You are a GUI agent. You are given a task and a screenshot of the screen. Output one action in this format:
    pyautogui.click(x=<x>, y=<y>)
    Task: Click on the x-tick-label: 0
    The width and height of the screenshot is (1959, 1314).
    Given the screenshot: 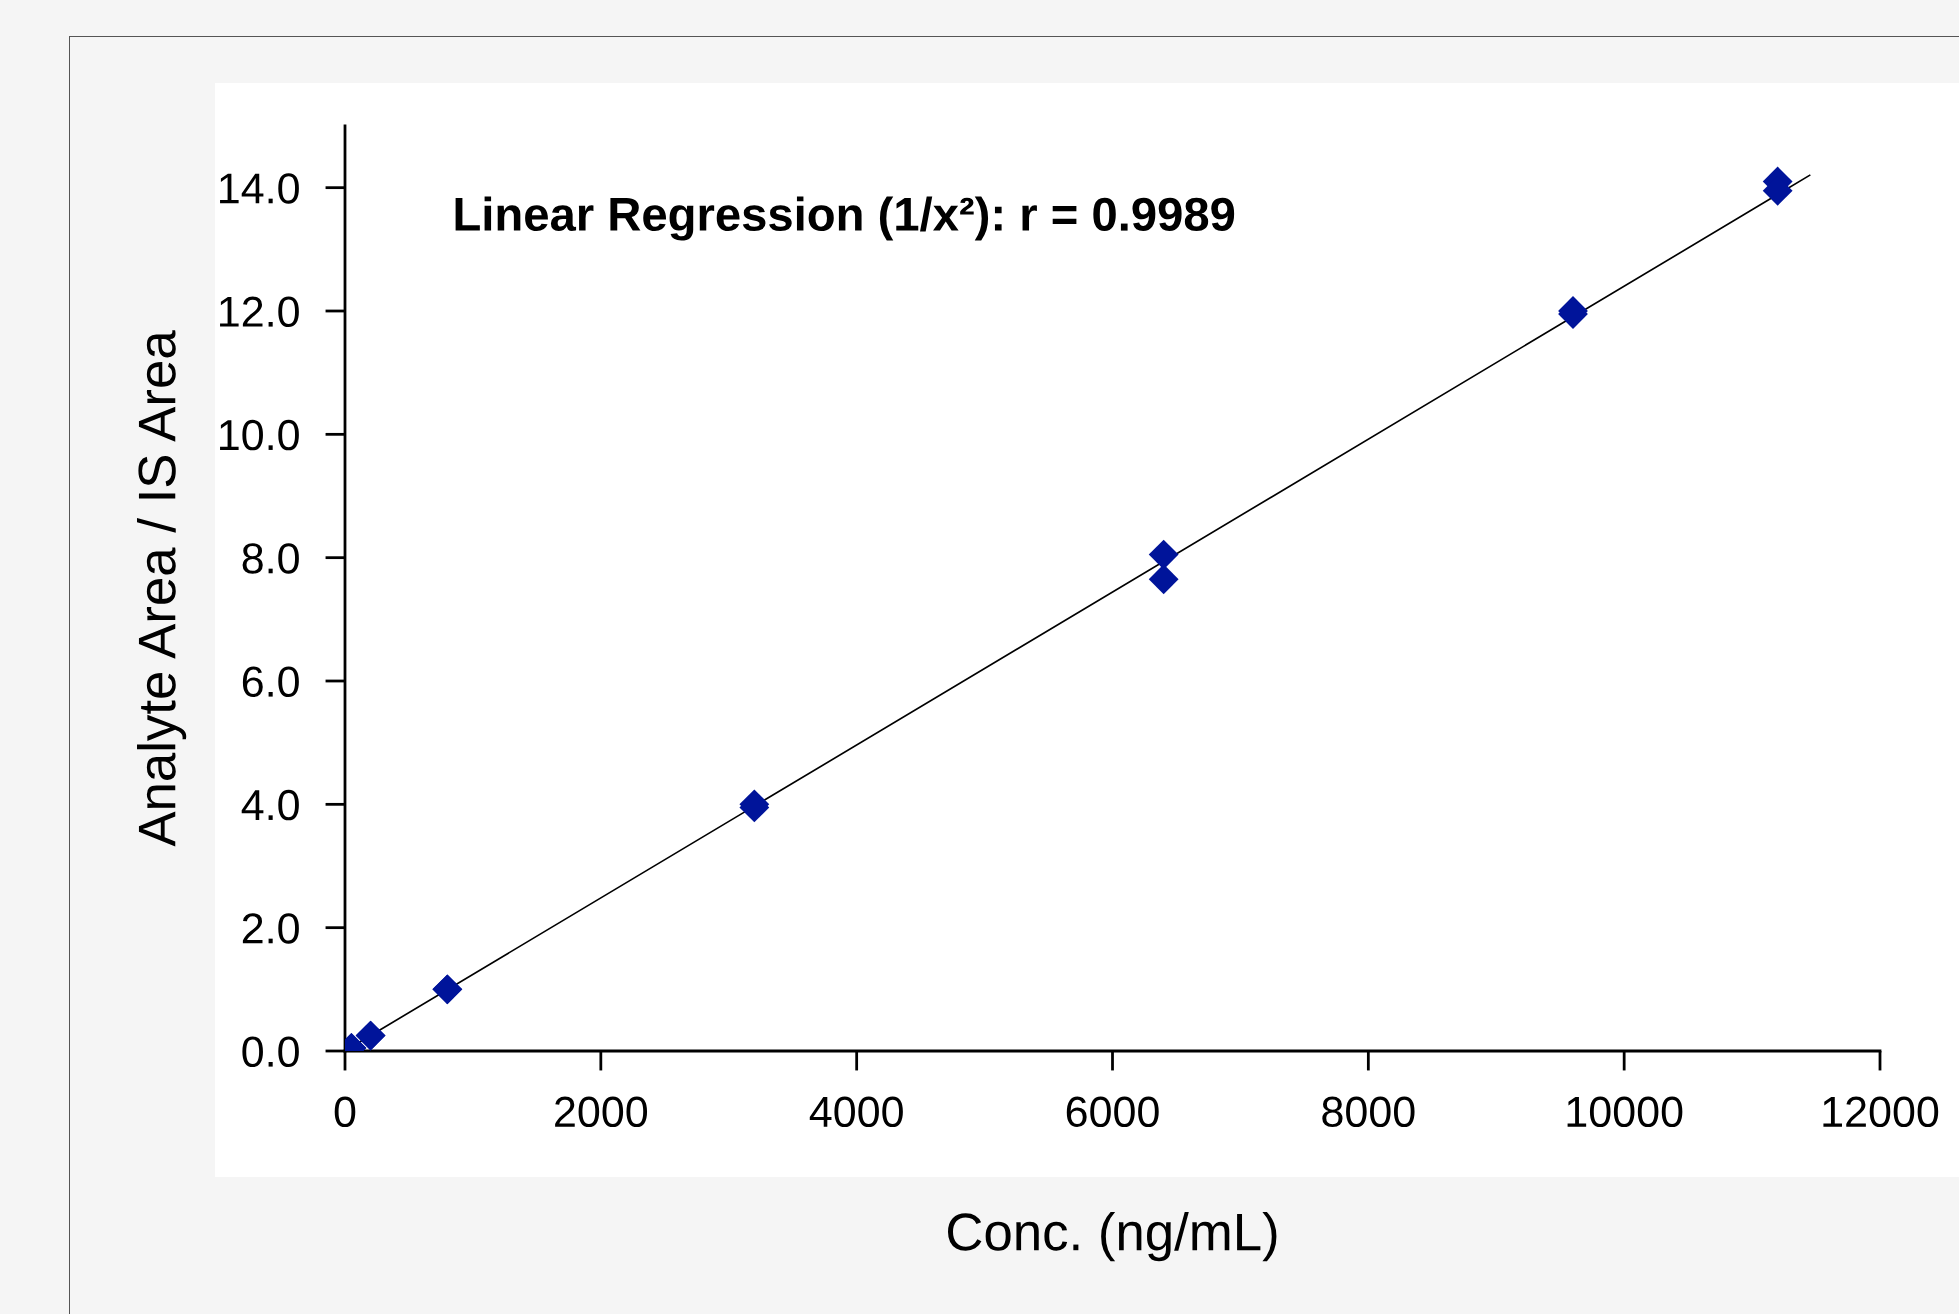 What is the action you would take?
    pyautogui.click(x=345, y=1112)
    